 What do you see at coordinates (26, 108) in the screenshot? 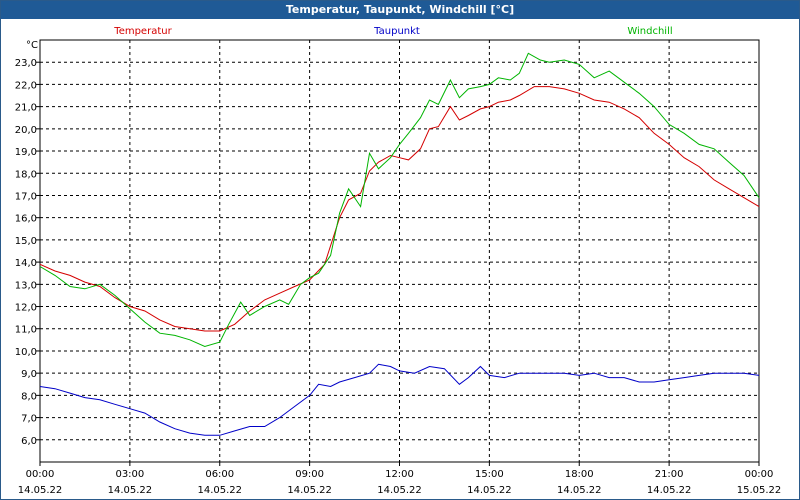
I see `y-tick-label: 21,0` at bounding box center [26, 108].